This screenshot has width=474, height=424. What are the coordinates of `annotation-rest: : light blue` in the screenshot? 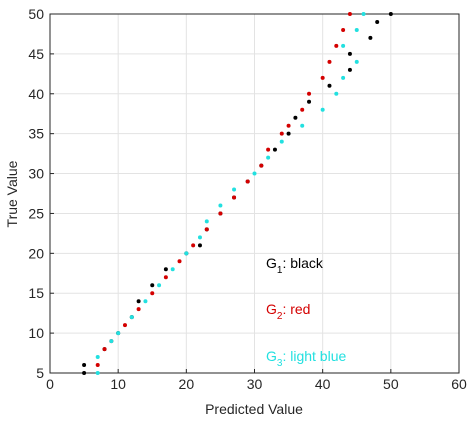 It's located at (314, 356).